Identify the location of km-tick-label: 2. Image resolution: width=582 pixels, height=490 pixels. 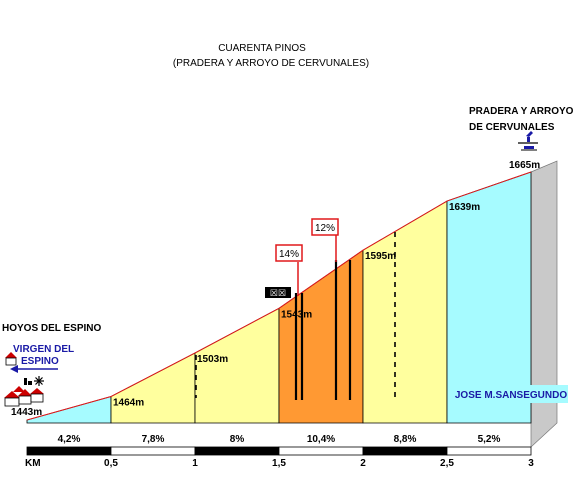
(363, 463).